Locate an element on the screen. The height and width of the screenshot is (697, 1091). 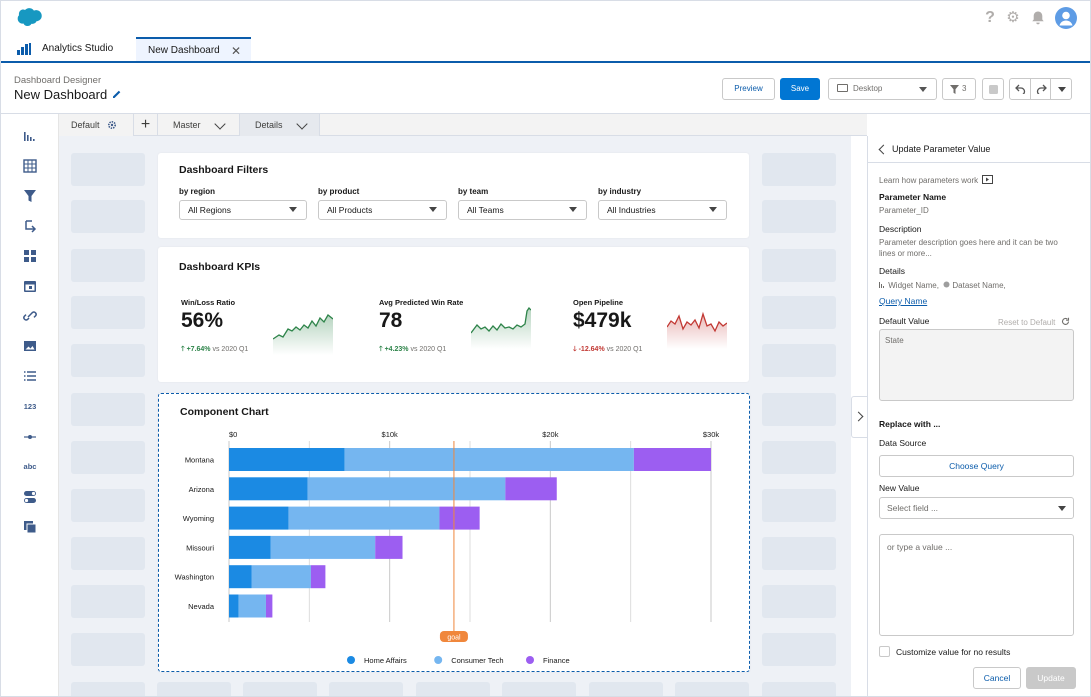
default-value-text: State is located at coordinates (894, 340).